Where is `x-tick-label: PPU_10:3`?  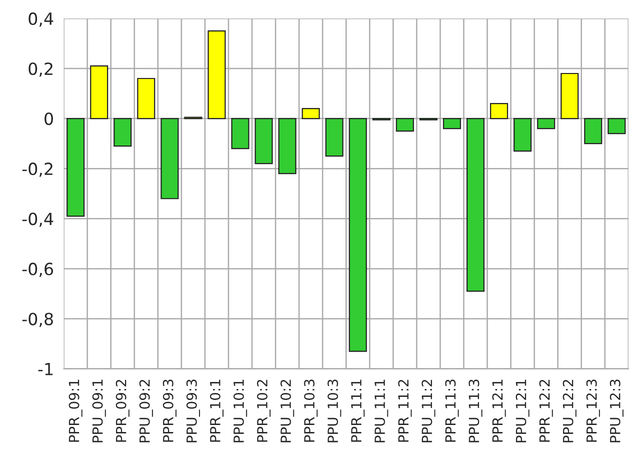
x-tick-label: PPU_10:3 is located at coordinates (335, 411).